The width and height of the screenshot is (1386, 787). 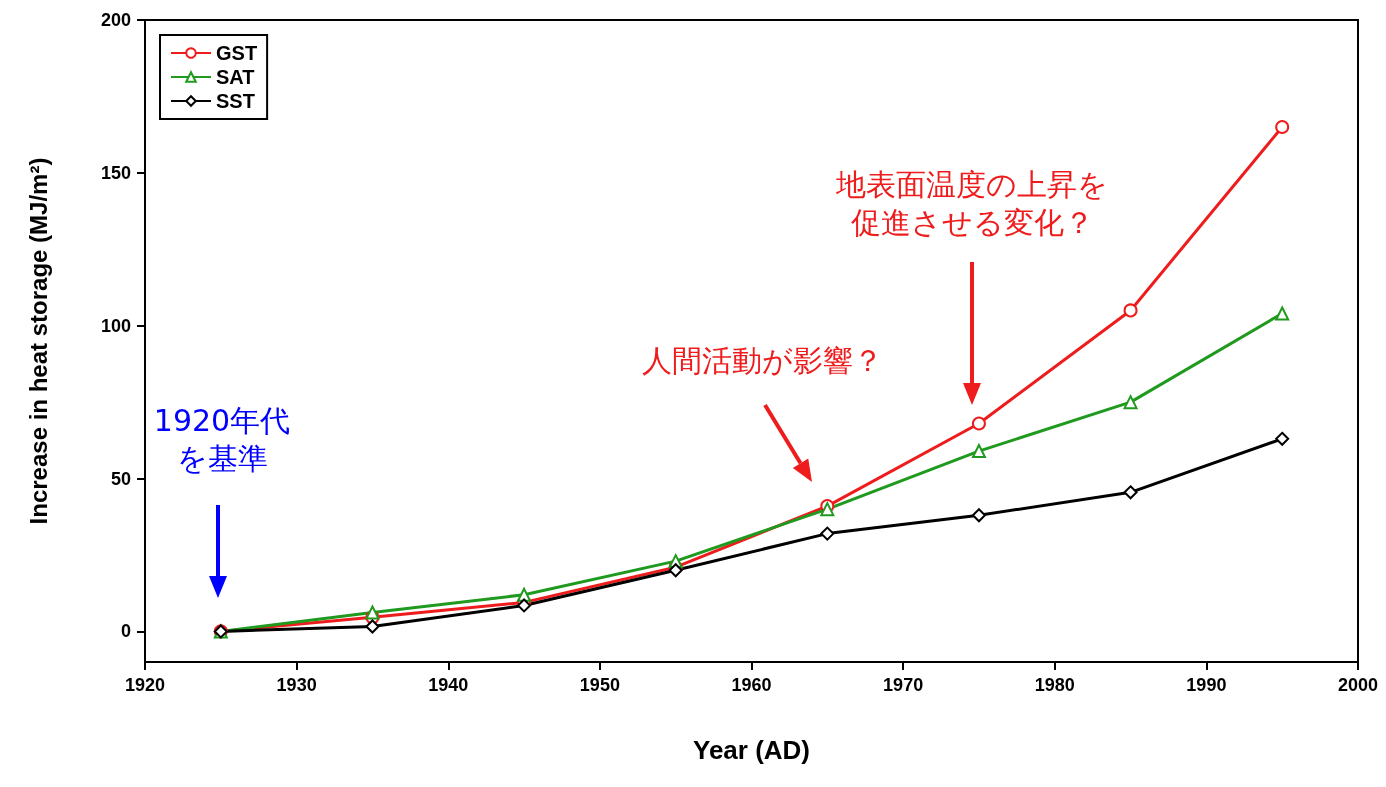 I want to click on y-tick-label: 150, so click(x=115, y=172).